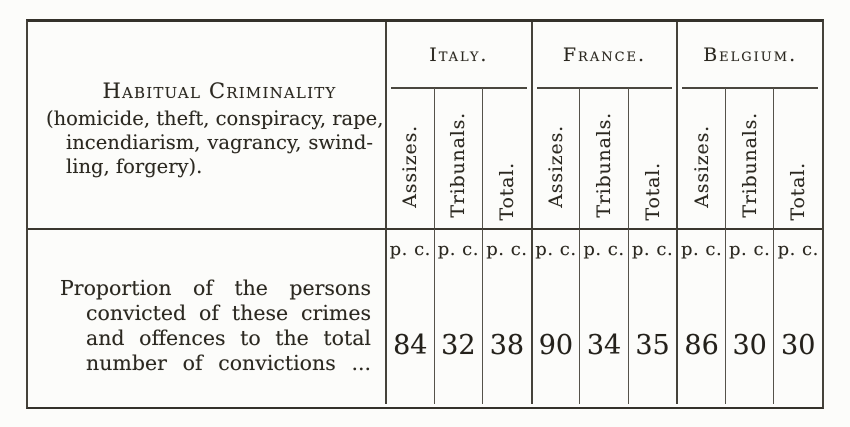 The width and height of the screenshot is (850, 427). Describe the element at coordinates (219, 142) in the screenshot. I see `table-subtitle-line: incendiarism, vagrancy, swind-` at that location.